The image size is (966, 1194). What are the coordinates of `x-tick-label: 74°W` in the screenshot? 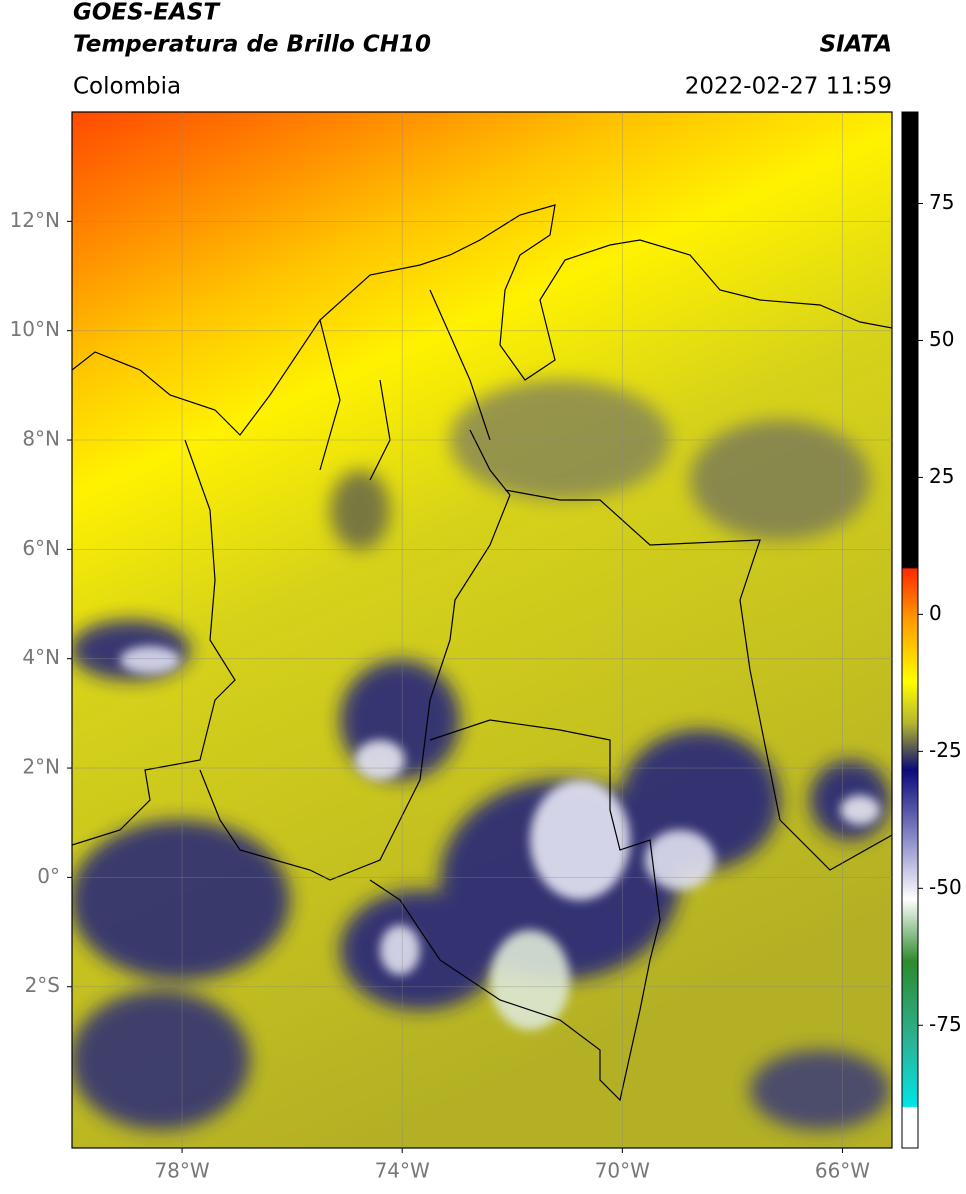 It's located at (402, 1171).